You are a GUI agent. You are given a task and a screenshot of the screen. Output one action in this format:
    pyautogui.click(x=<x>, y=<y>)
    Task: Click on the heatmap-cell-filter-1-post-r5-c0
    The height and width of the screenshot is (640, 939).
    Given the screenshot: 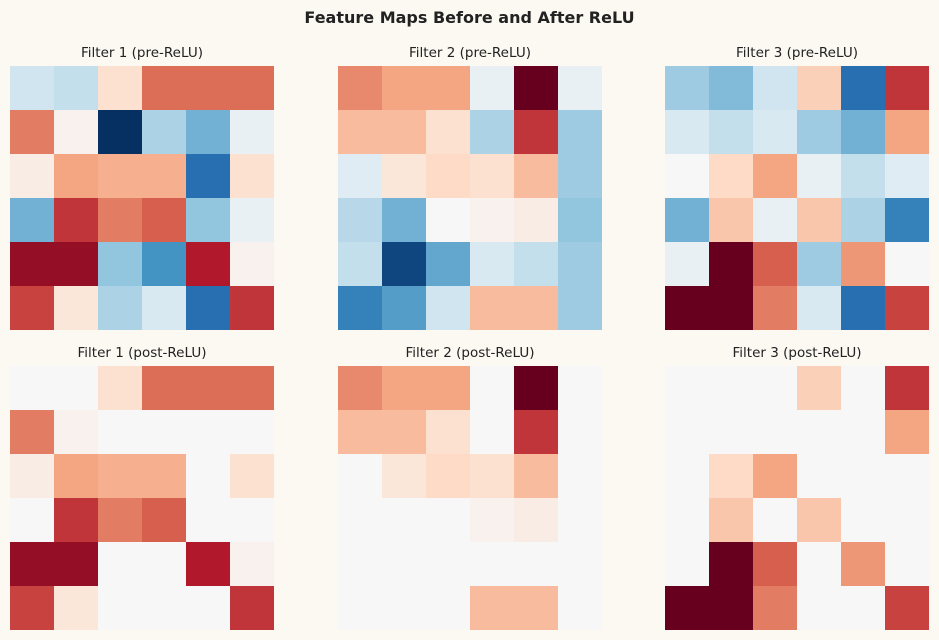 What is the action you would take?
    pyautogui.click(x=32, y=608)
    